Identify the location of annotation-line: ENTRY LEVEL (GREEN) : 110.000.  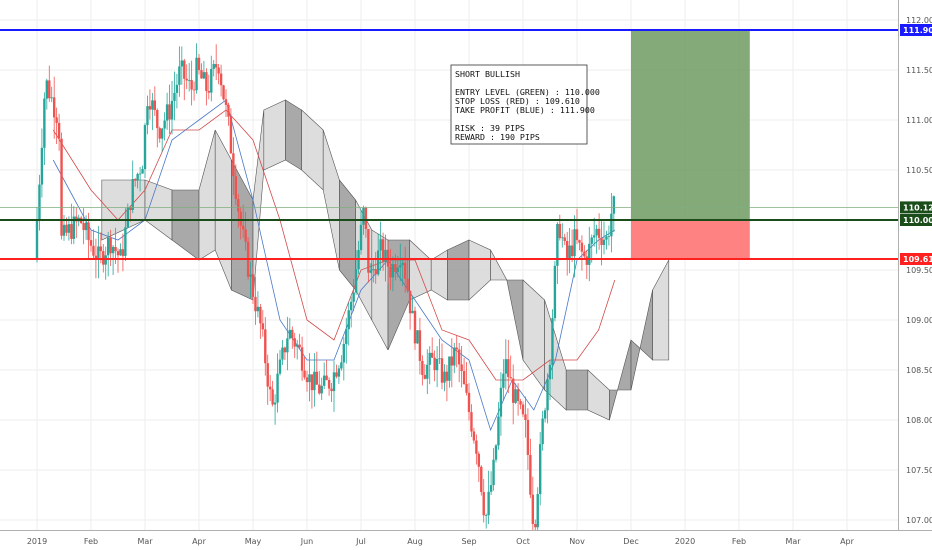
(527, 92).